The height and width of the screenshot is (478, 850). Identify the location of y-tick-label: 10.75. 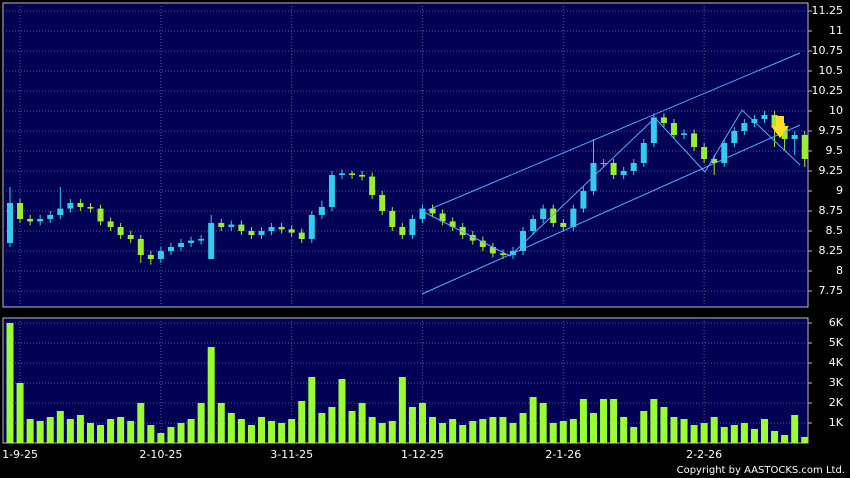
(828, 50).